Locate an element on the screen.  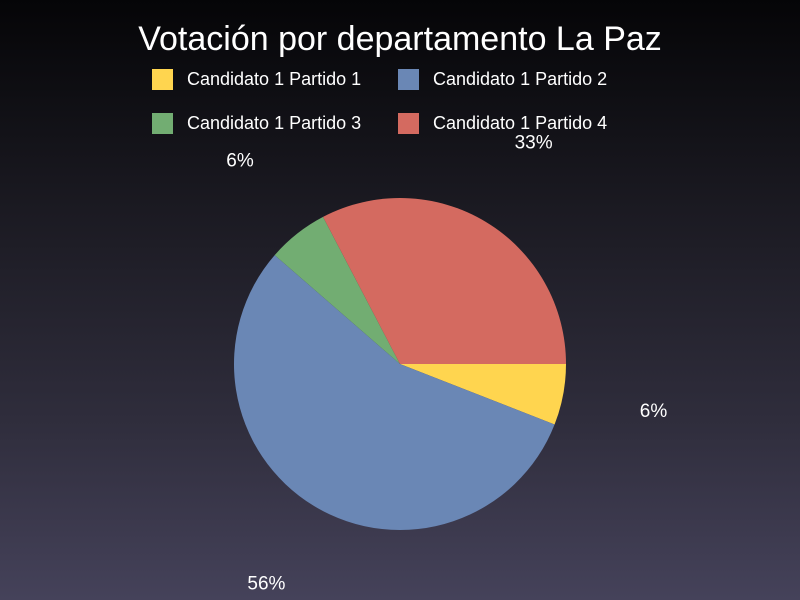
pie-label-partido-4: 33% is located at coordinates (534, 142).